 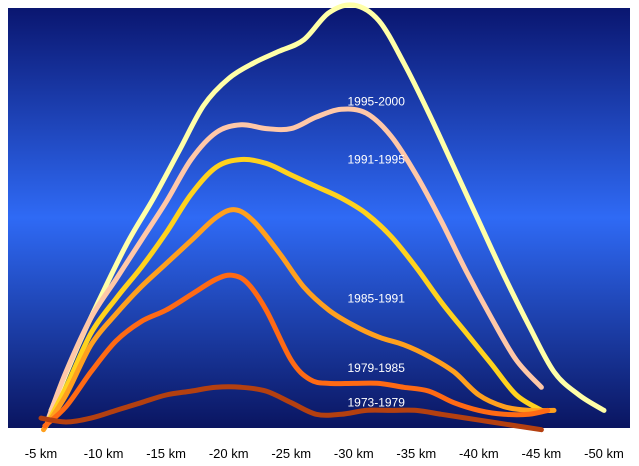 What do you see at coordinates (604, 453) in the screenshot?
I see `x-tick-label: -50 km` at bounding box center [604, 453].